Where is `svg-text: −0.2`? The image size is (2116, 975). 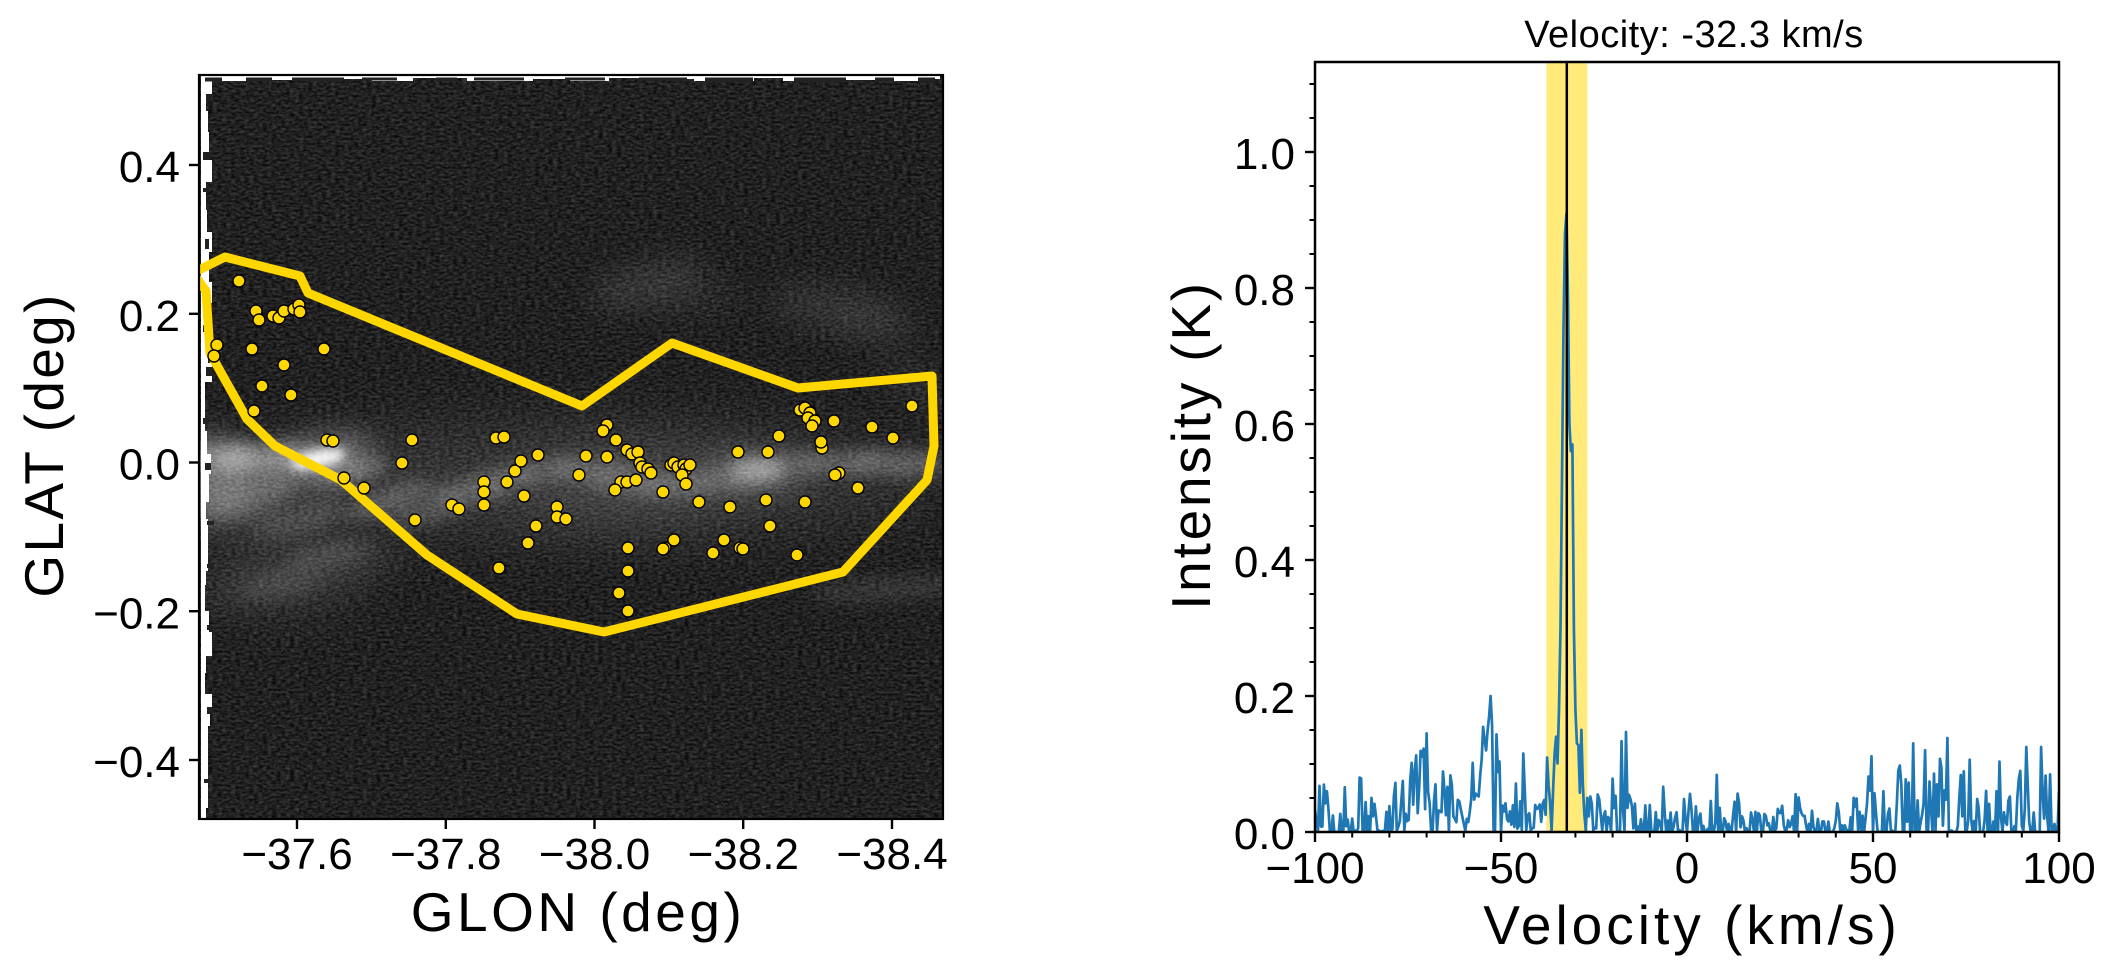
svg-text: −0.2 is located at coordinates (136, 613).